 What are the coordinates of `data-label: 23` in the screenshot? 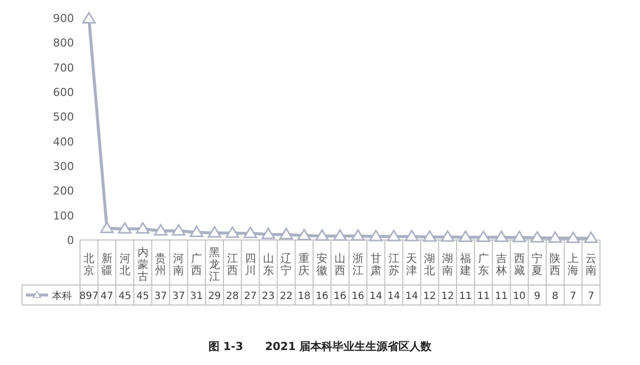 It's located at (268, 296).